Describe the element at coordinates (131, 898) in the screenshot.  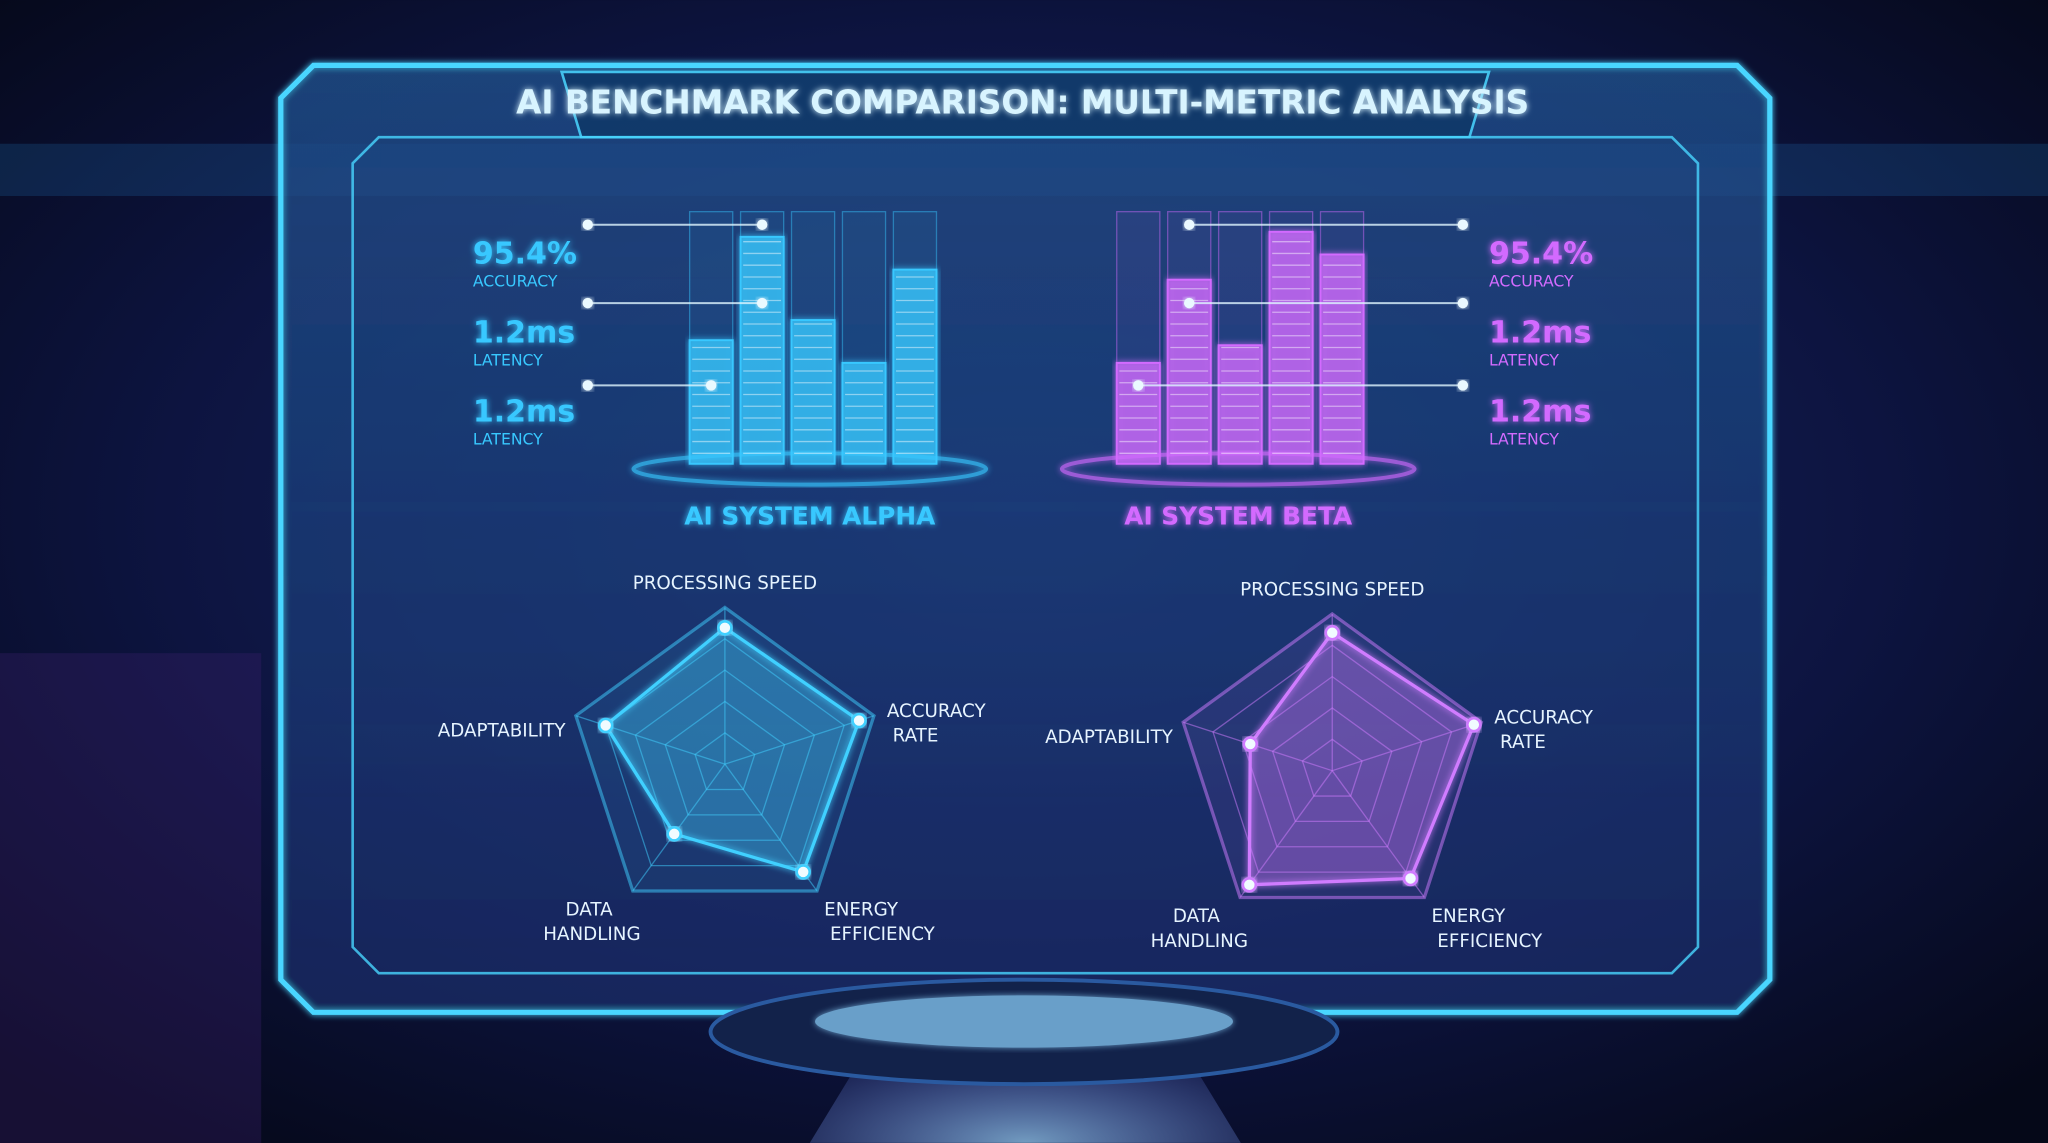
I see `left-wall-glow` at that location.